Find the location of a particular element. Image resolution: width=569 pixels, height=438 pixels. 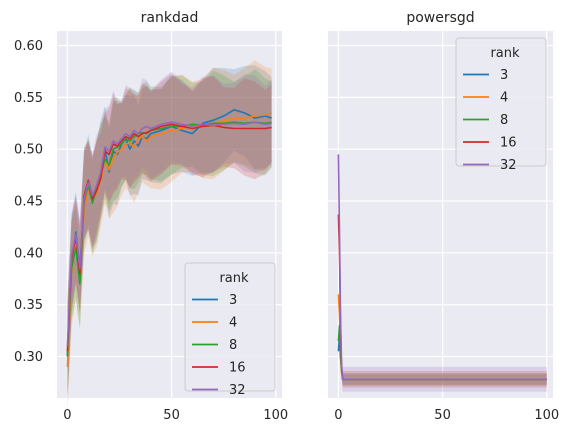

y-tick-label: 0.30 is located at coordinates (28, 357).